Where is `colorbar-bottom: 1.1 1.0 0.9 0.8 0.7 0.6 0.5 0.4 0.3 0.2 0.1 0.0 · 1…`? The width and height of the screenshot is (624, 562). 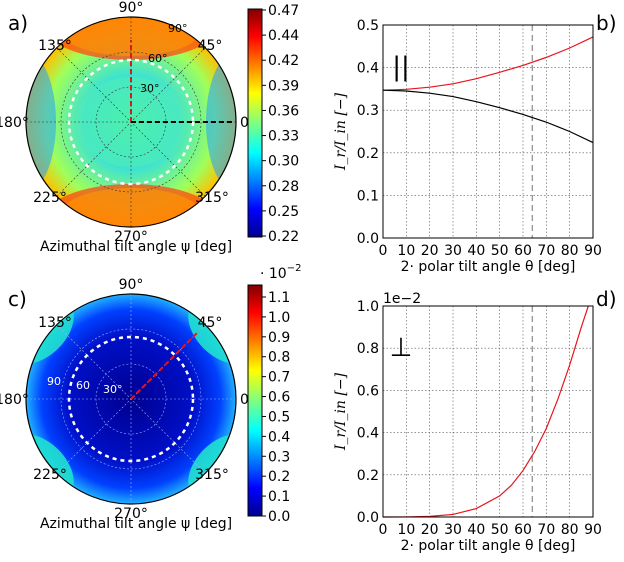 colorbar-bottom: 1.1 1.0 0.9 0.8 0.7 0.6 0.5 0.4 0.3 0.2 0.1 0.0 · 1… is located at coordinates (274, 394).